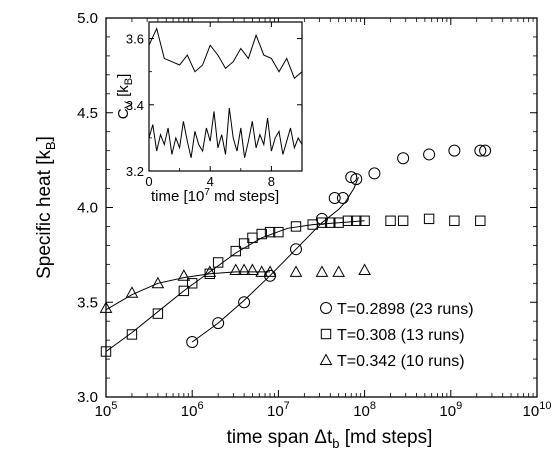 The width and height of the screenshot is (558, 449). Describe the element at coordinates (326, 308) in the screenshot. I see `legend-marker-circle` at that location.